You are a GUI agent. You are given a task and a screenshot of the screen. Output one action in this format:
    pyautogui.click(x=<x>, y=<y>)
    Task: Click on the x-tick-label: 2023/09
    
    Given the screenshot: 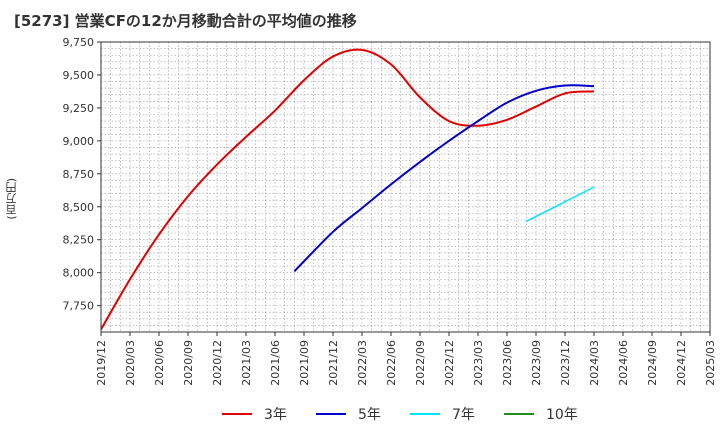 What is the action you would take?
    pyautogui.click(x=536, y=363)
    